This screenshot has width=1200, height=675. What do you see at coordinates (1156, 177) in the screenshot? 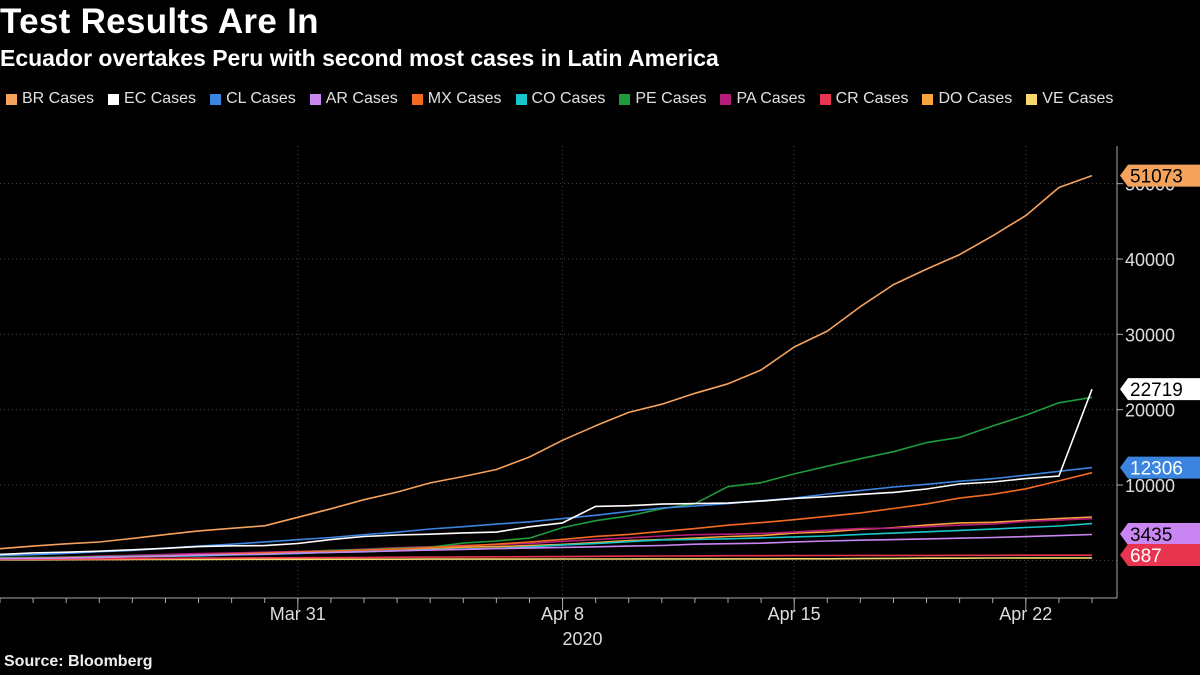
I see `end-value-label: 51073` at bounding box center [1156, 177].